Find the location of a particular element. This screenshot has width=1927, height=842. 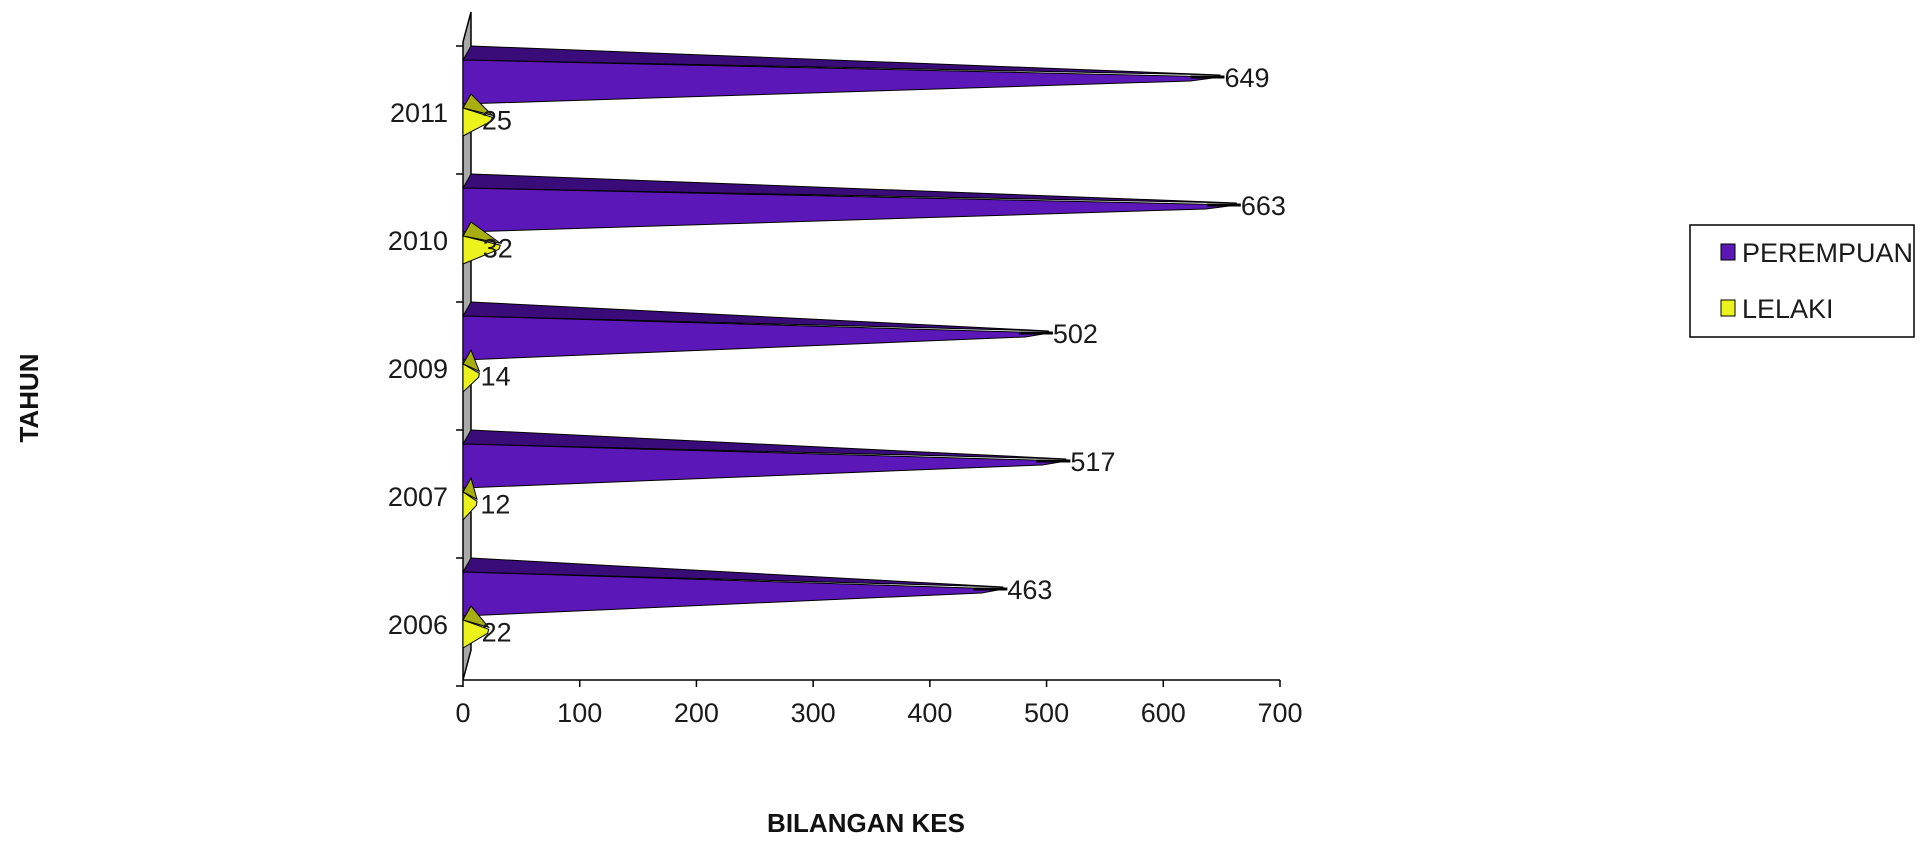

bar-lelaki-2006 is located at coordinates (476, 627).